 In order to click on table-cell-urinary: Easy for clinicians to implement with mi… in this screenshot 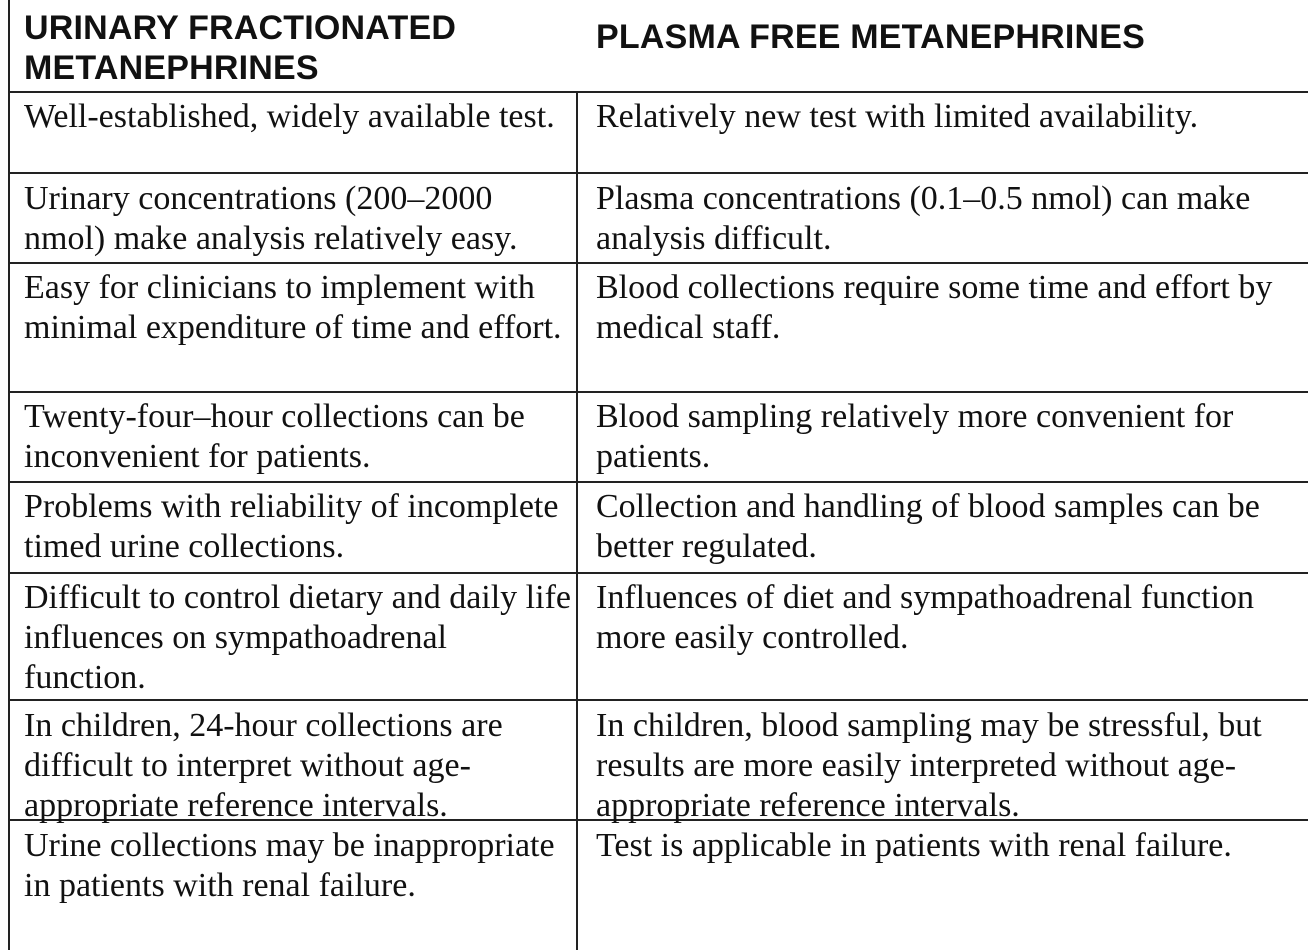, I will do `click(293, 307)`.